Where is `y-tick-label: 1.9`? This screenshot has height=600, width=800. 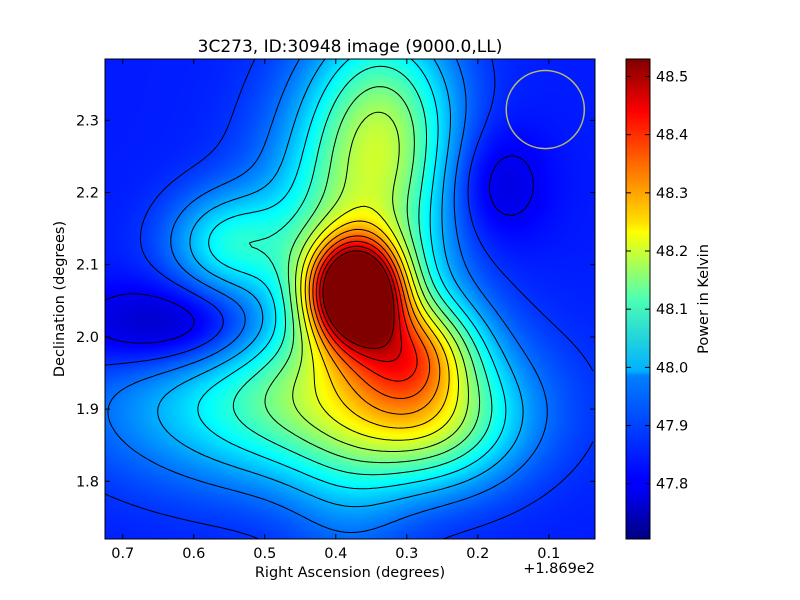
y-tick-label: 1.9 is located at coordinates (87, 410).